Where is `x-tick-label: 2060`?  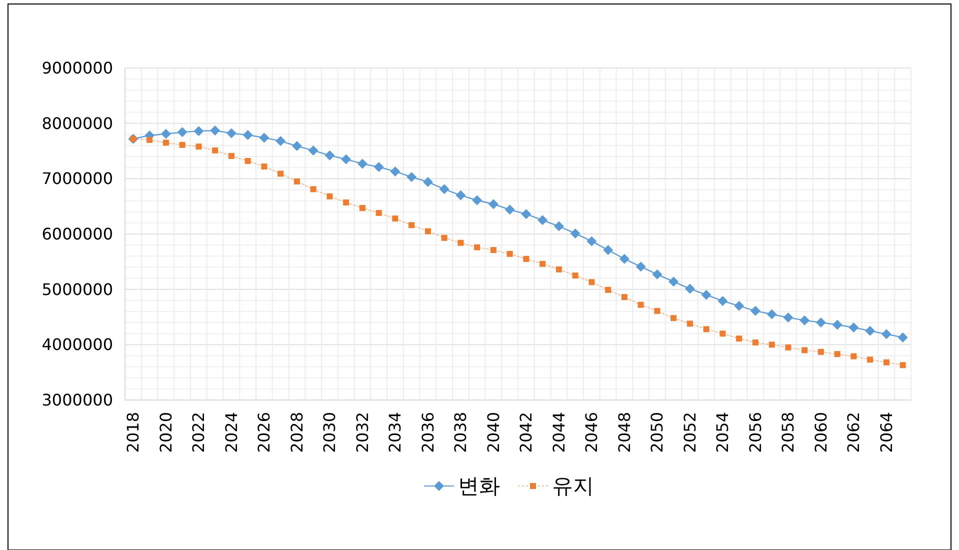
x-tick-label: 2060 is located at coordinates (820, 432).